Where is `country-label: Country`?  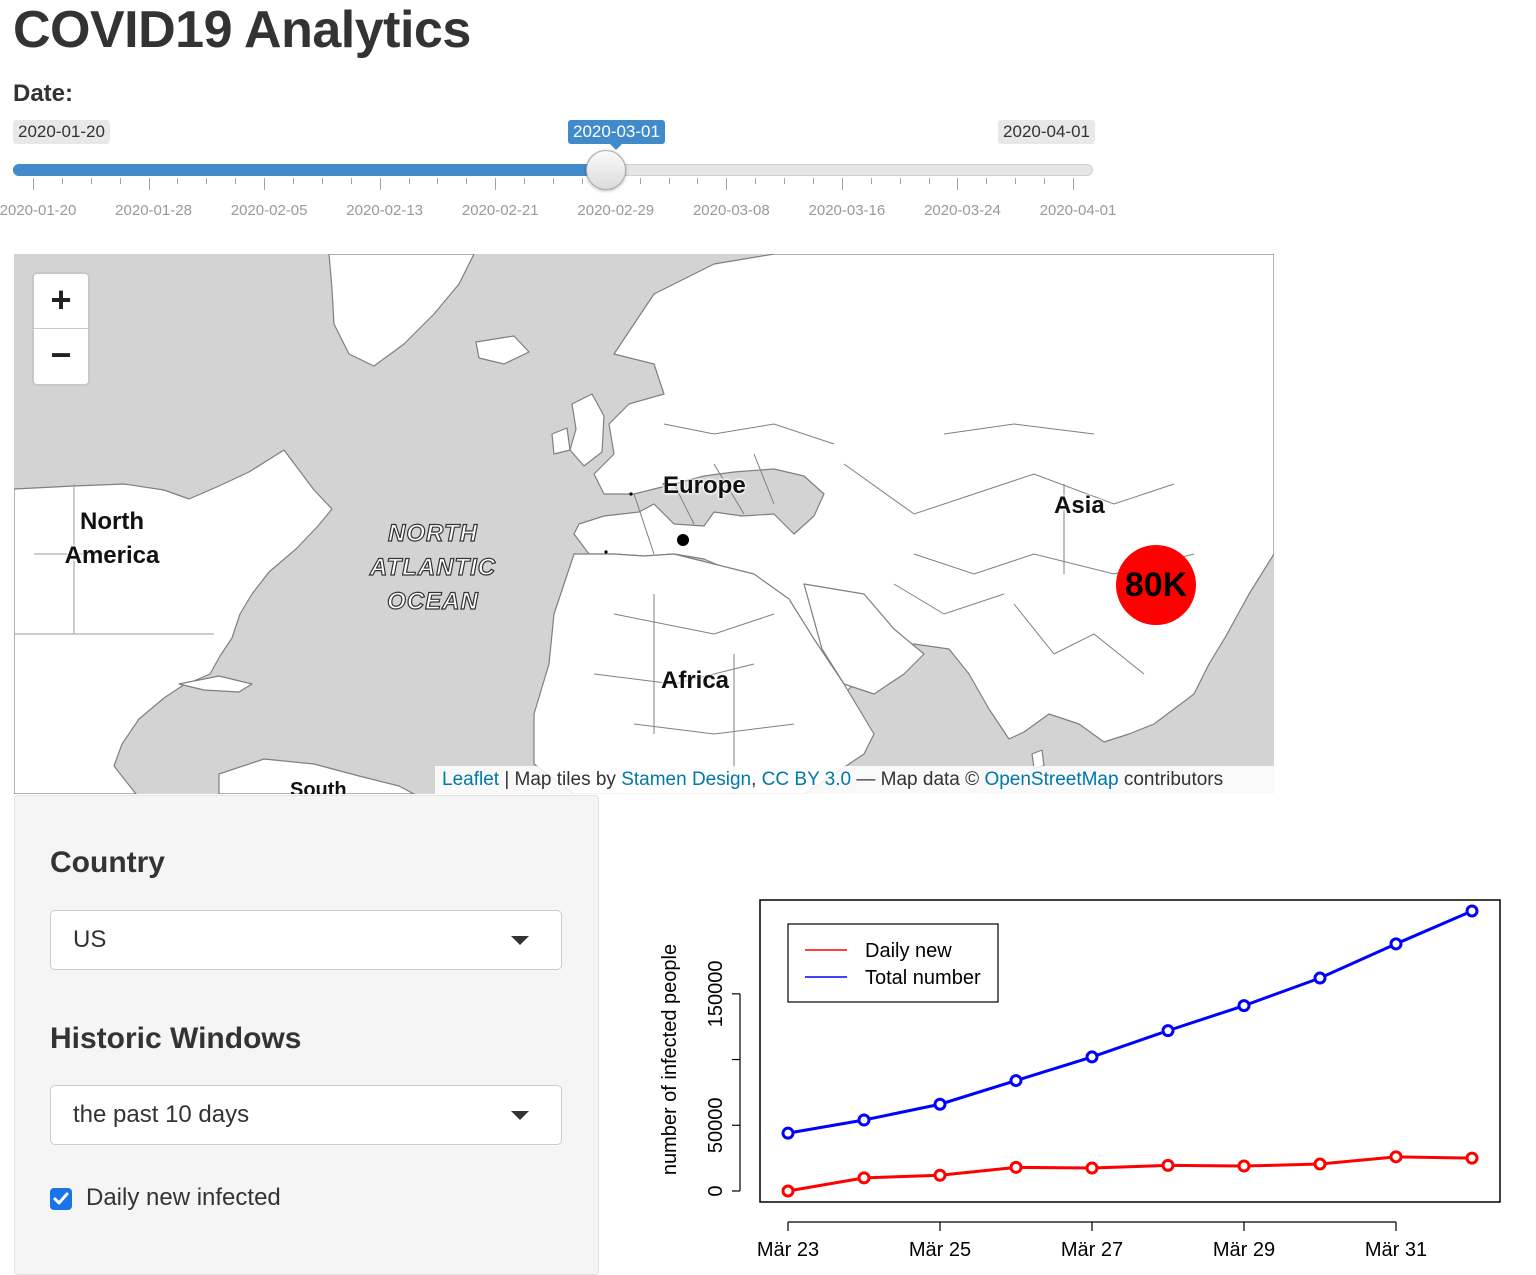
country-label: Country is located at coordinates (107, 862).